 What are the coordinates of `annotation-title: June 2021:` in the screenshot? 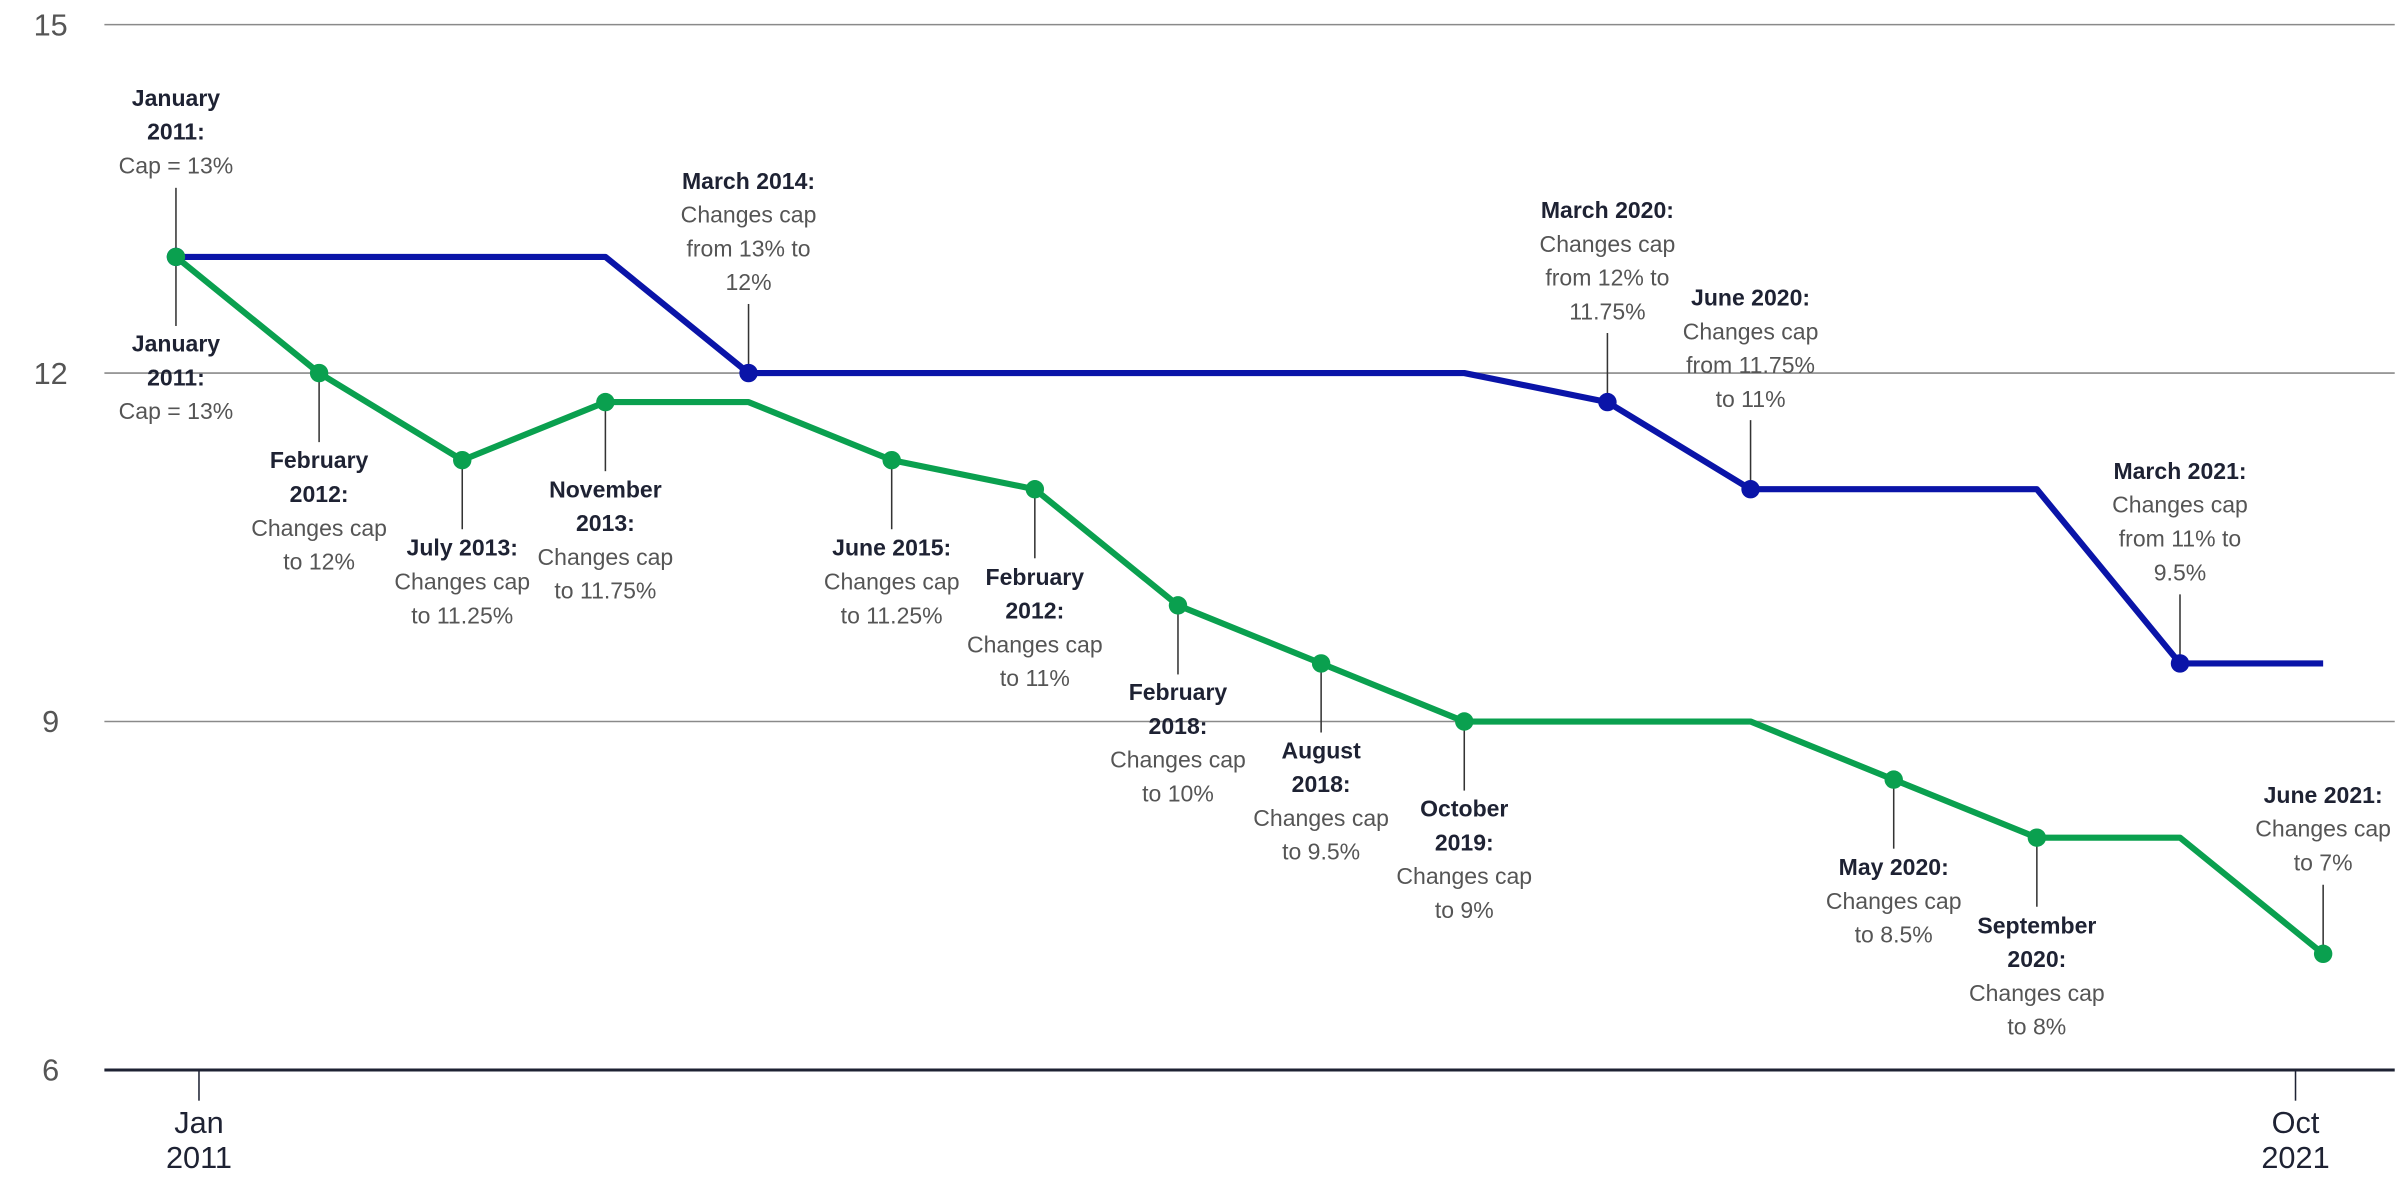 It's located at (2323, 796).